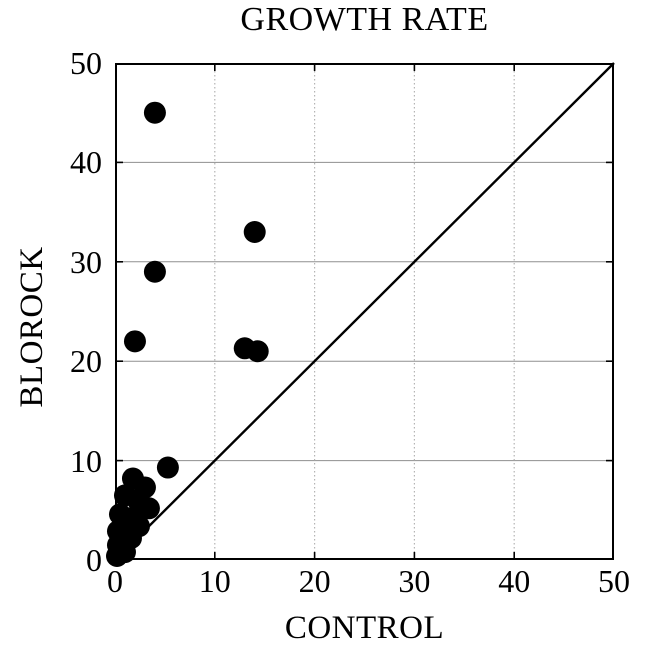 Image resolution: width=654 pixels, height=666 pixels. What do you see at coordinates (86, 460) in the screenshot?
I see `y-tick-label: 10` at bounding box center [86, 460].